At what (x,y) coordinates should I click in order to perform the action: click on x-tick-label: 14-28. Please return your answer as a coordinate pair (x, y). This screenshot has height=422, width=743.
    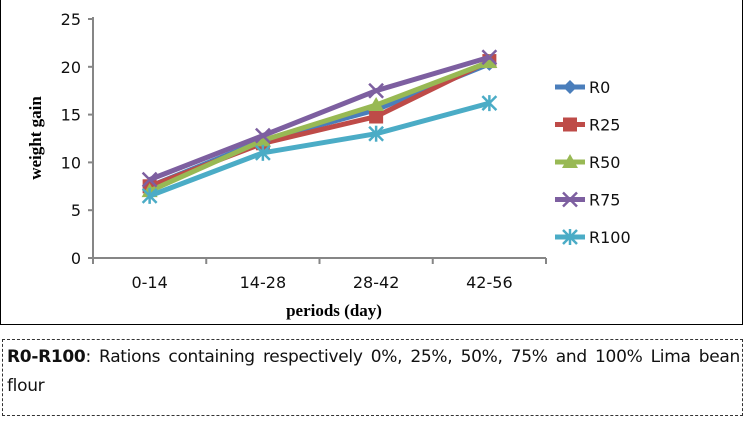
    Looking at the image, I should click on (263, 282).